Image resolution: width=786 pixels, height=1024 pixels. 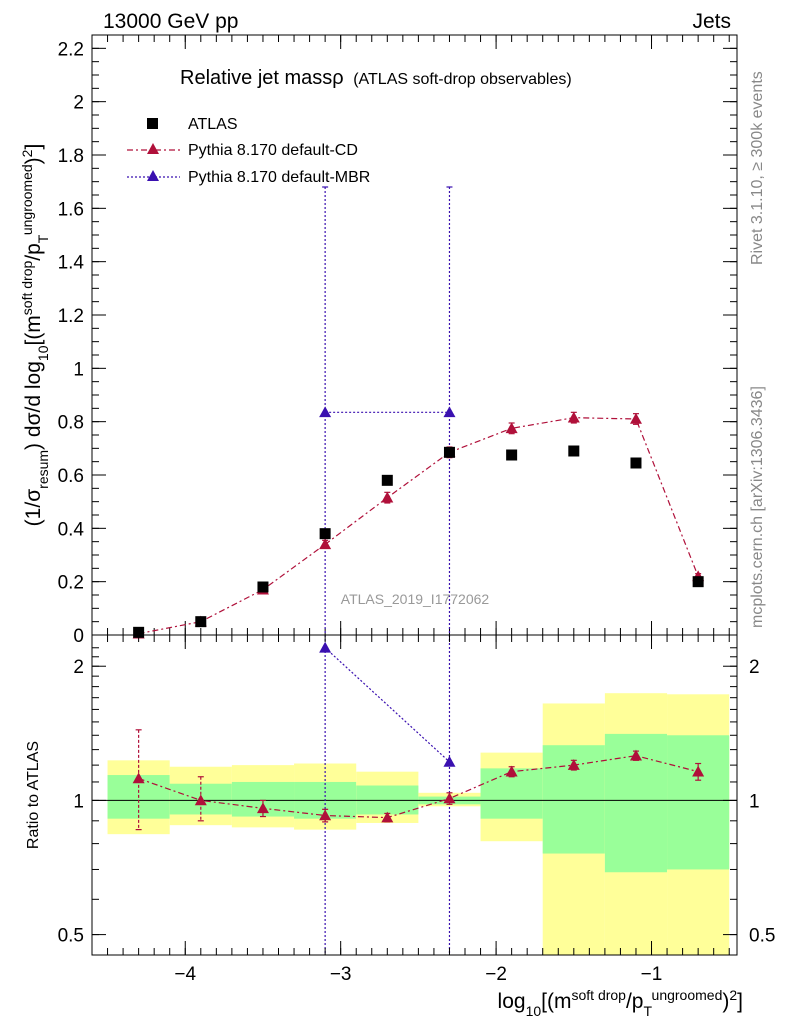 What do you see at coordinates (757, 507) in the screenshot?
I see `mcplots-label: mcplots.cern.ch [arXiv:1306.3436]` at bounding box center [757, 507].